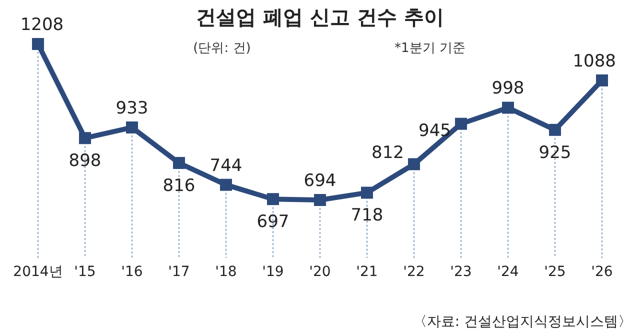 This screenshot has width=640, height=336. Describe the element at coordinates (179, 272) in the screenshot. I see `x-tick-label: '17` at that location.